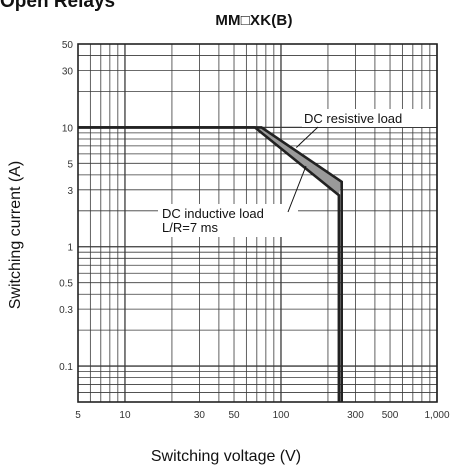 The image size is (452, 473). Describe the element at coordinates (66, 206) in the screenshot. I see `y-tick-labels: 0.1 0.3 0.5 1 3 5 10 30 50` at that location.